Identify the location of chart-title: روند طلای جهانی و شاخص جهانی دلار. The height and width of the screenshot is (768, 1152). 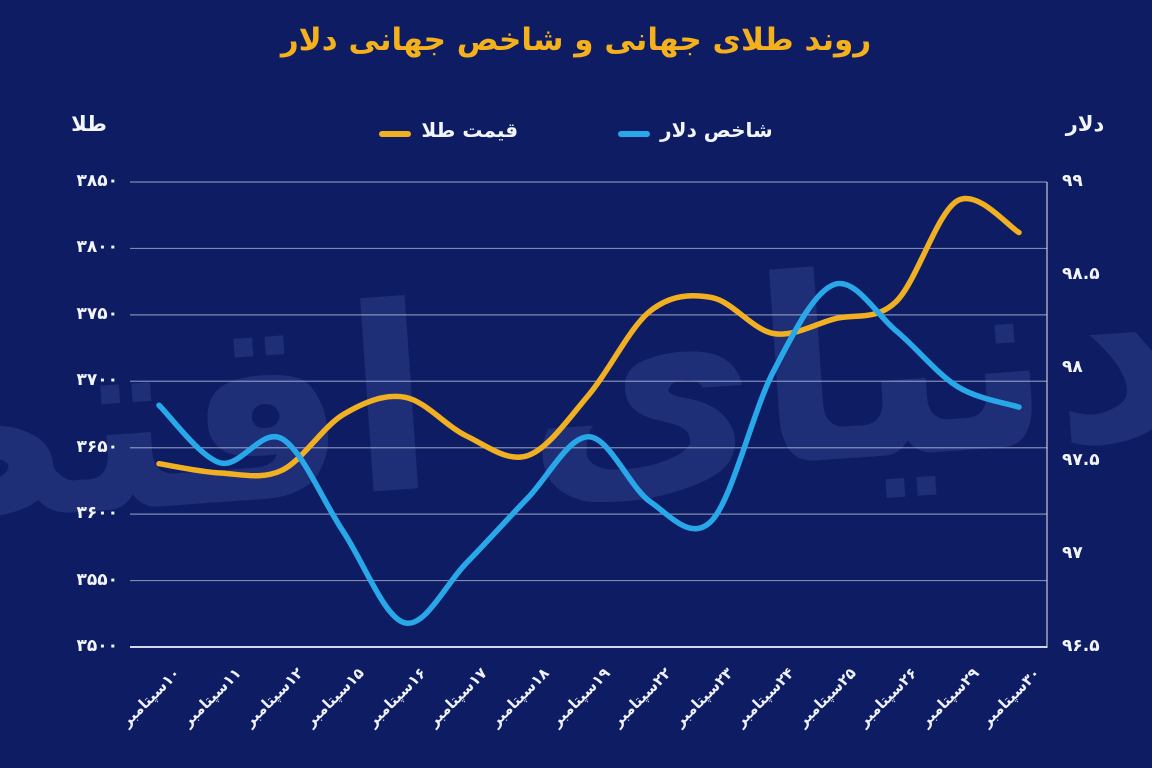
(576, 40).